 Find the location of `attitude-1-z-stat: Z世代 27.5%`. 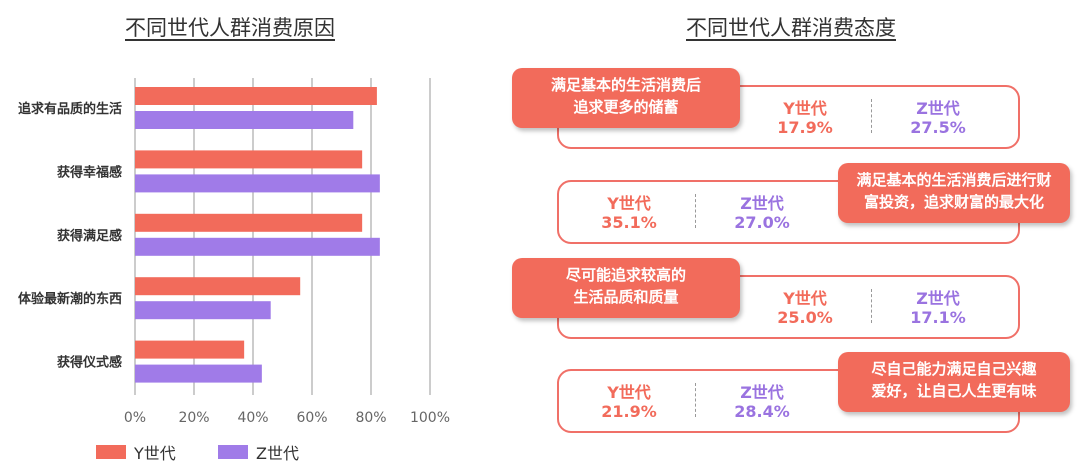

attitude-1-z-stat: Z世代 27.5% is located at coordinates (938, 118).